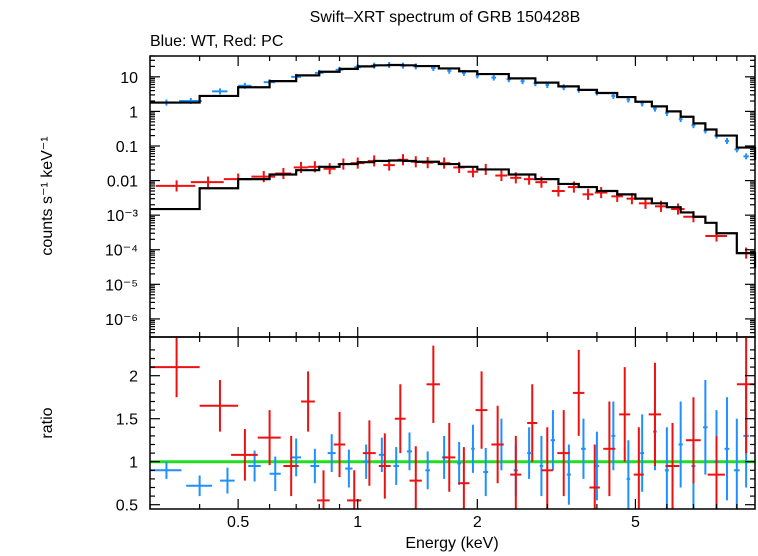 The width and height of the screenshot is (758, 556). What do you see at coordinates (129, 78) in the screenshot?
I see `y-tick-label: 10` at bounding box center [129, 78].